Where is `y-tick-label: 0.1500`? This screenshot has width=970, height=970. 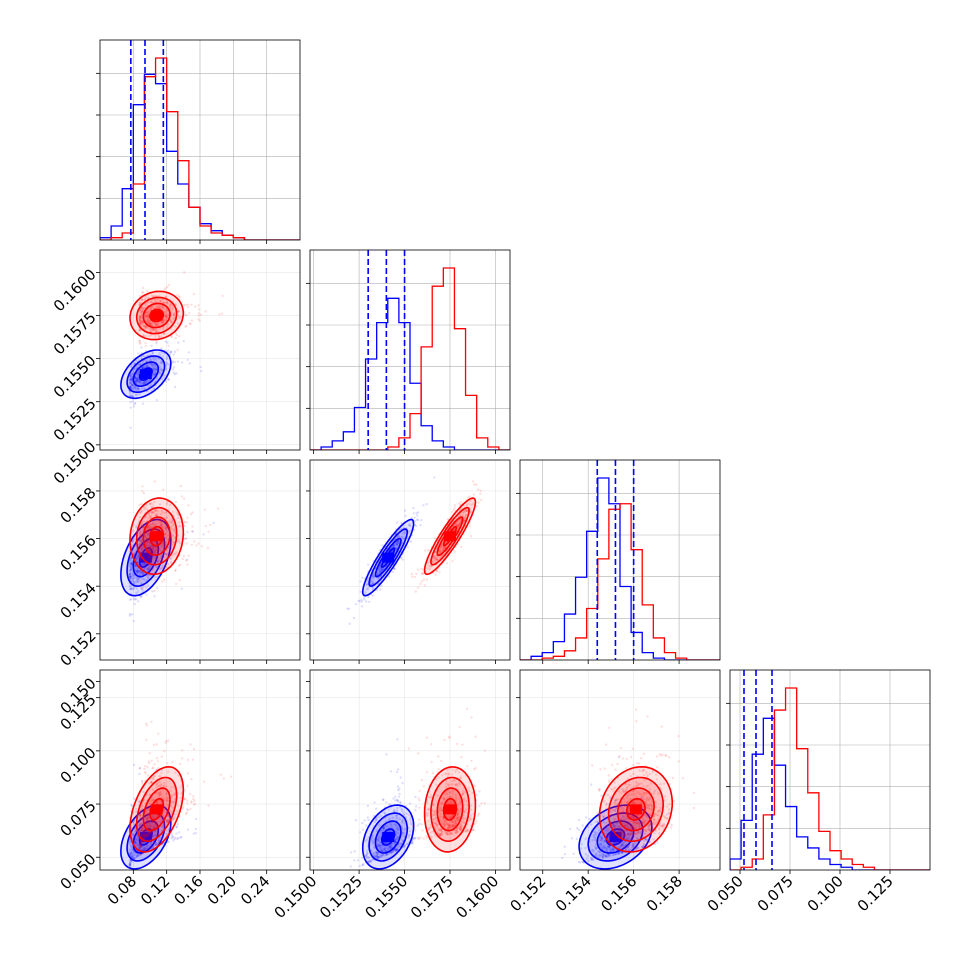 y-tick-label: 0.1500 is located at coordinates (75, 463).